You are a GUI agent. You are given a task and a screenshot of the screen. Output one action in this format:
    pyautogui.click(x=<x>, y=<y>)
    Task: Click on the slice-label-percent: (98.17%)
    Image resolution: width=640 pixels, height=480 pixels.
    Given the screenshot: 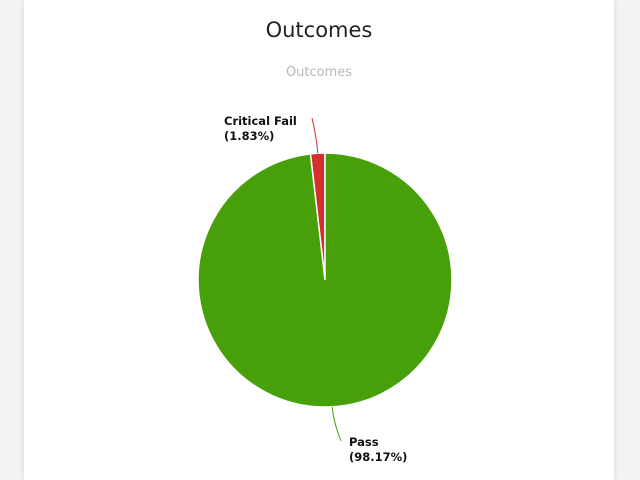 What is the action you would take?
    pyautogui.click(x=378, y=457)
    